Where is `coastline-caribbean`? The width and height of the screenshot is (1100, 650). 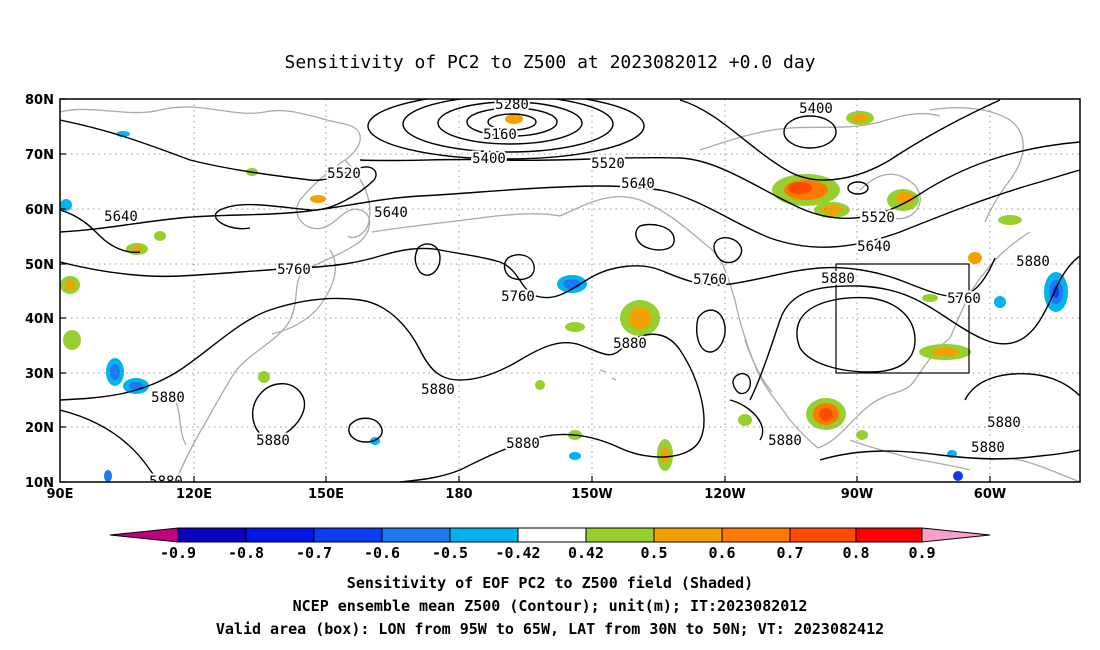
coastline-caribbean is located at coordinates (910, 455).